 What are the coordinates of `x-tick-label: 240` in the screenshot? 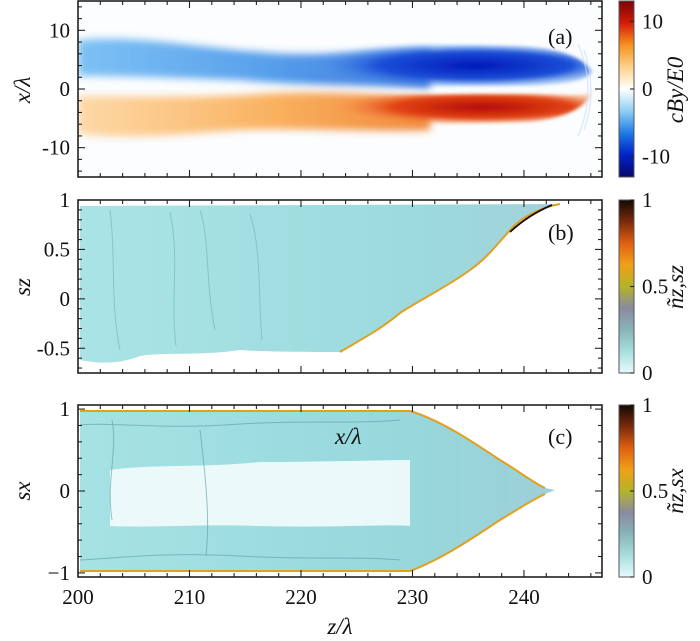 It's located at (524, 597).